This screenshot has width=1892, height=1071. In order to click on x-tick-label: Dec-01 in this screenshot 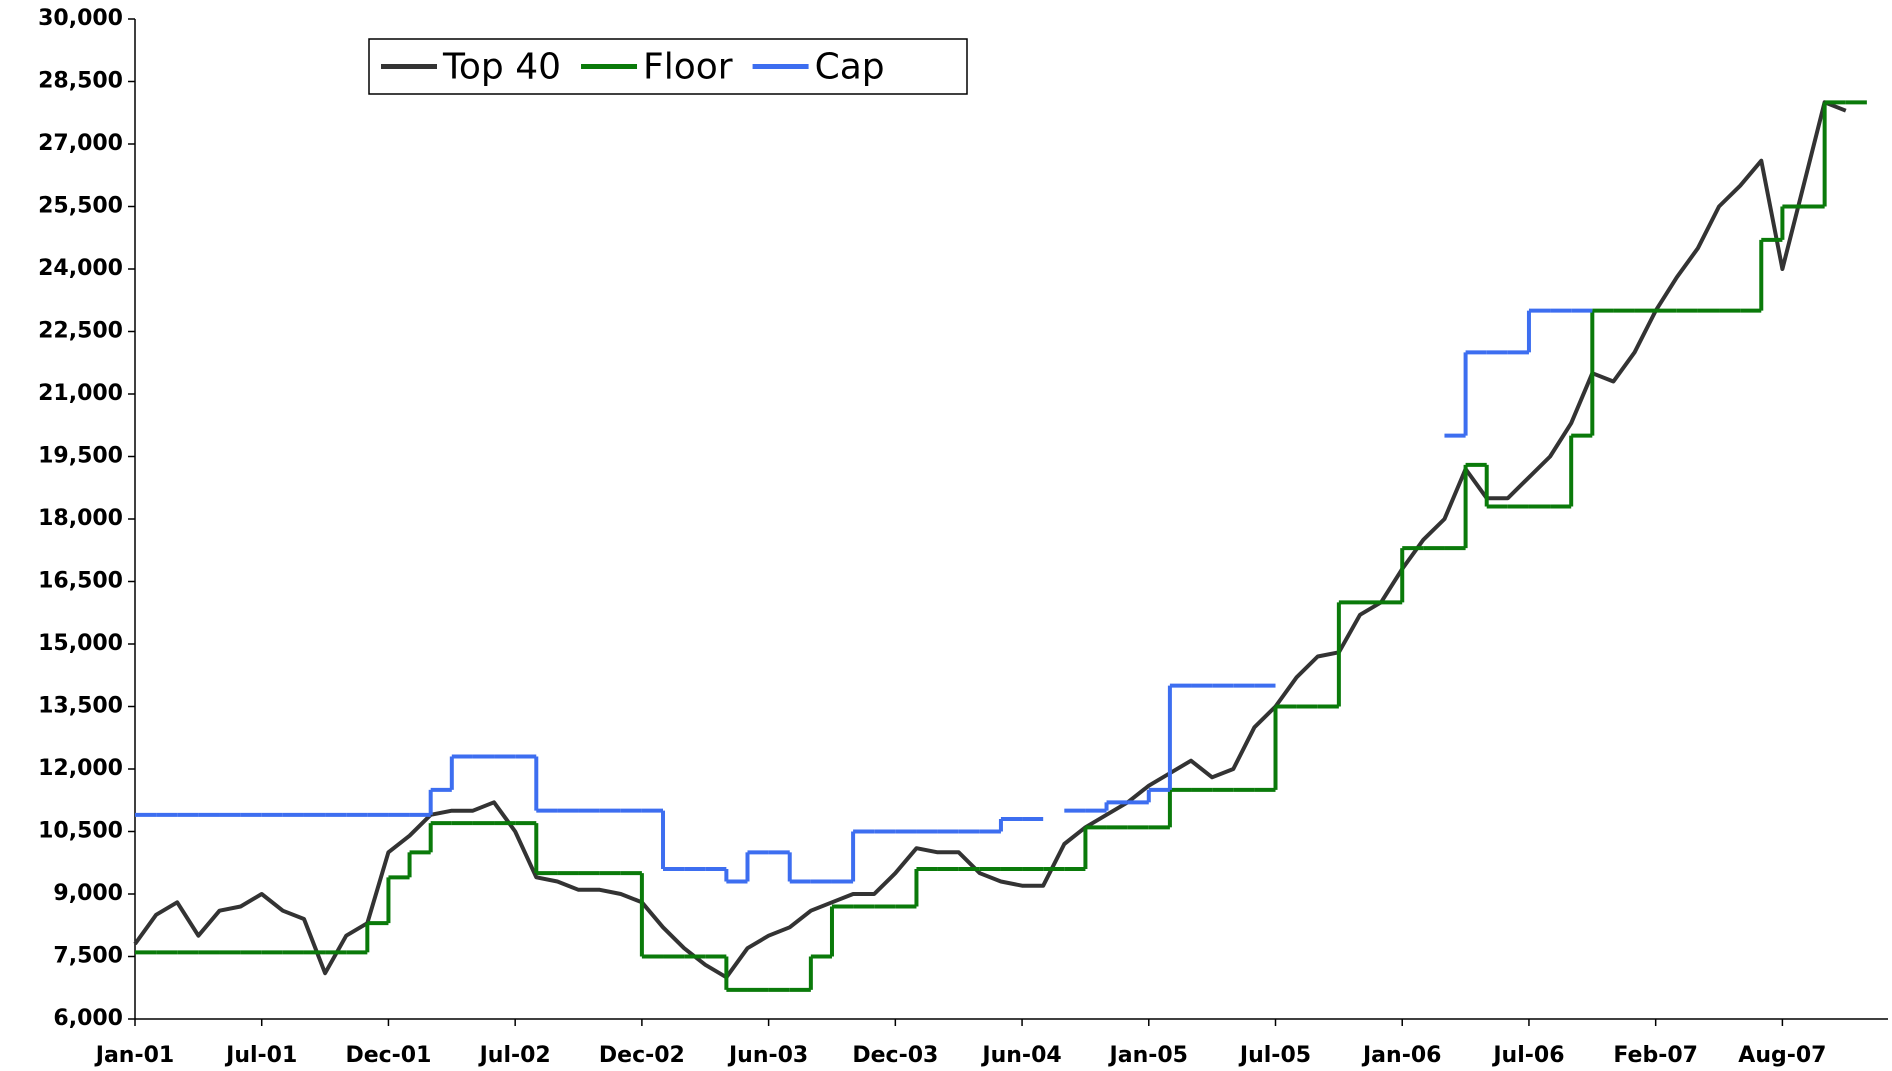, I will do `click(388, 1055)`.